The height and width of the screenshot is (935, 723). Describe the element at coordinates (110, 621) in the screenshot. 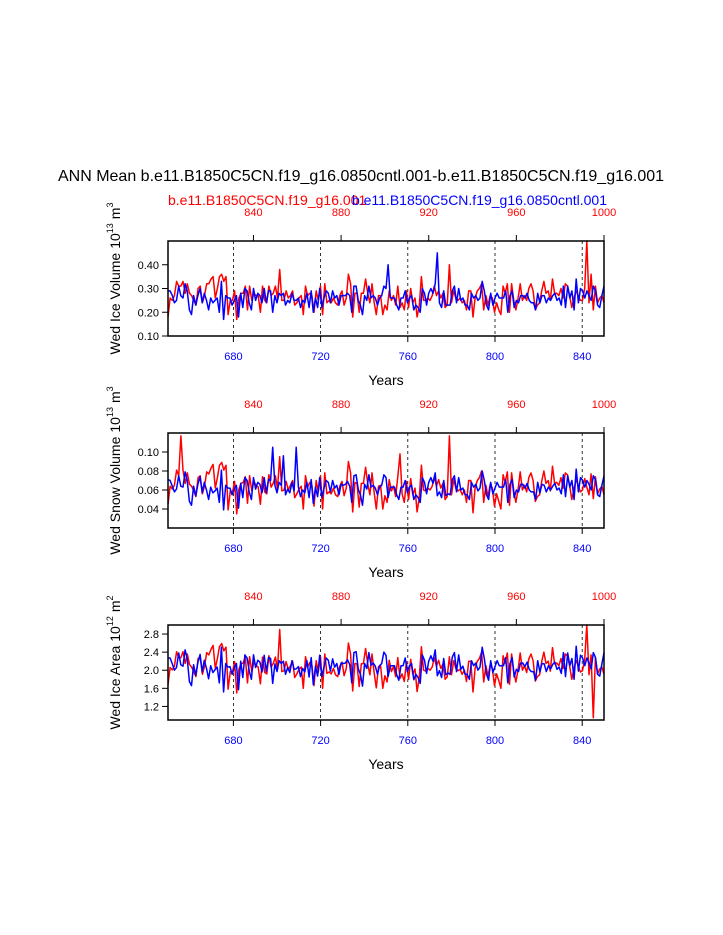

I see `y-axis-unit-exponent: 12` at that location.